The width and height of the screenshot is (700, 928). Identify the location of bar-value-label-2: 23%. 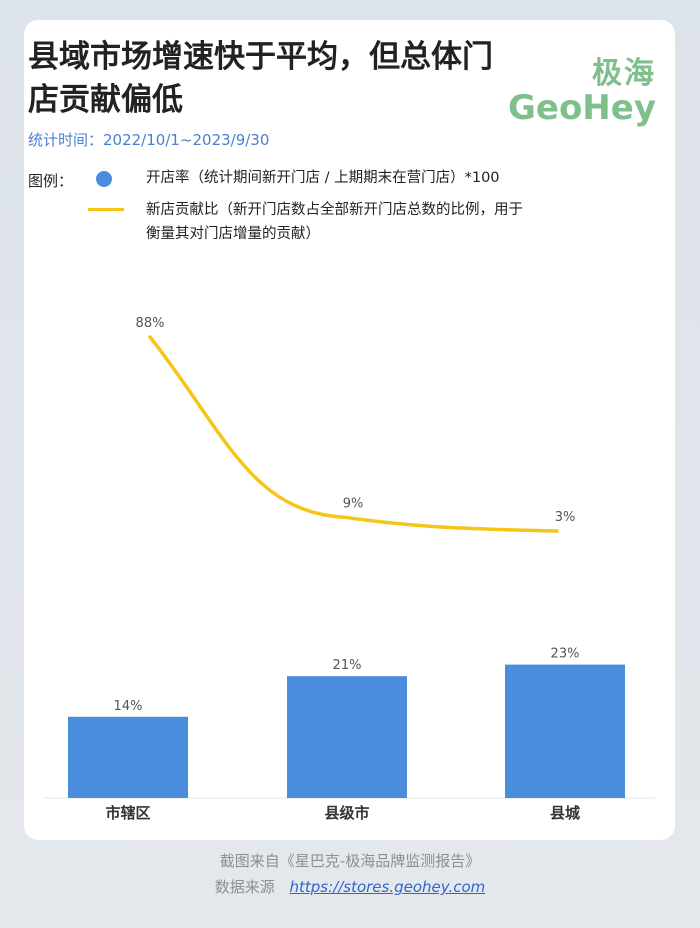
(565, 654).